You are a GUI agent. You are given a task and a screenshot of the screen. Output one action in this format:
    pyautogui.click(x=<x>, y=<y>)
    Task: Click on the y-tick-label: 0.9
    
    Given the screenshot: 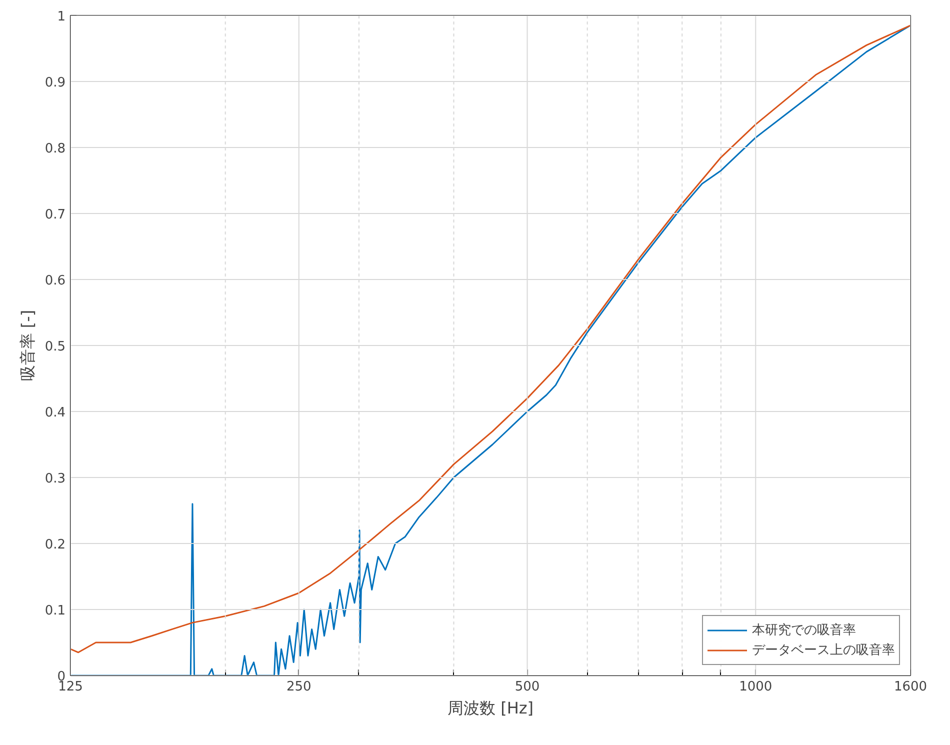 What is the action you would take?
    pyautogui.click(x=55, y=83)
    